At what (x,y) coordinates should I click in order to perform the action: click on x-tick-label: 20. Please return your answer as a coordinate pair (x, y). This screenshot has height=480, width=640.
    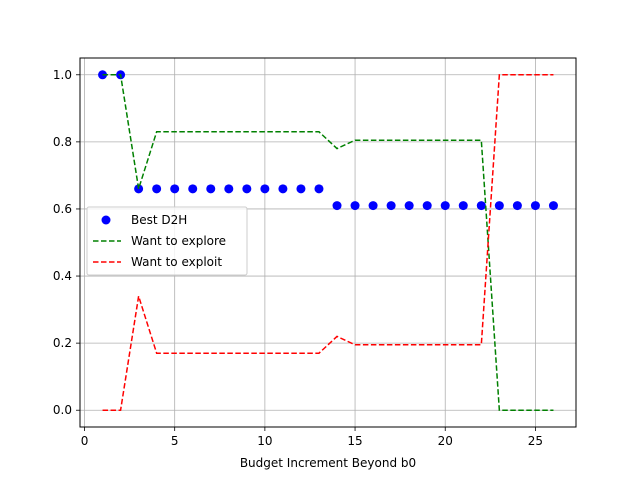
    Looking at the image, I should click on (445, 441).